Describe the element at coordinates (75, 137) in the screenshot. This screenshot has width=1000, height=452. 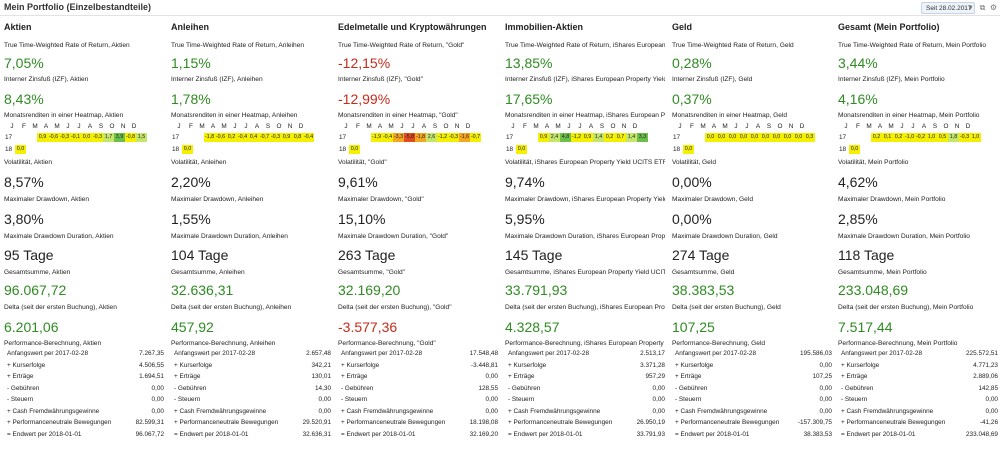
I see `heatmap-cell: -0,1` at that location.